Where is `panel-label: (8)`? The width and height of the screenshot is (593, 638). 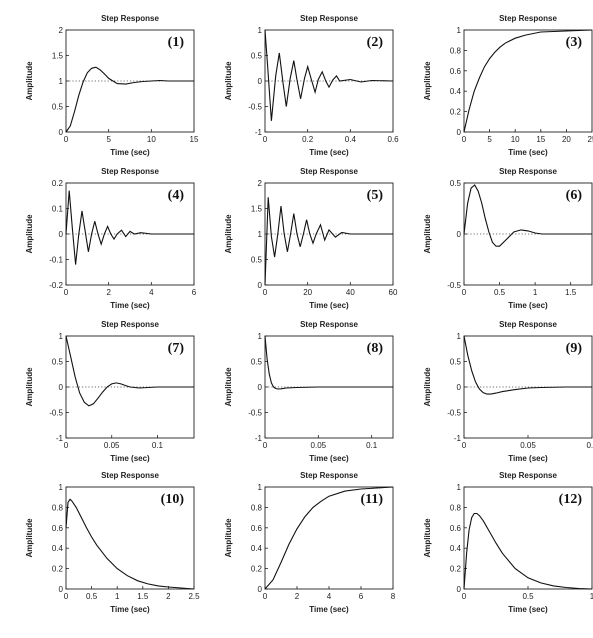
panel-label: (8) is located at coordinates (375, 348).